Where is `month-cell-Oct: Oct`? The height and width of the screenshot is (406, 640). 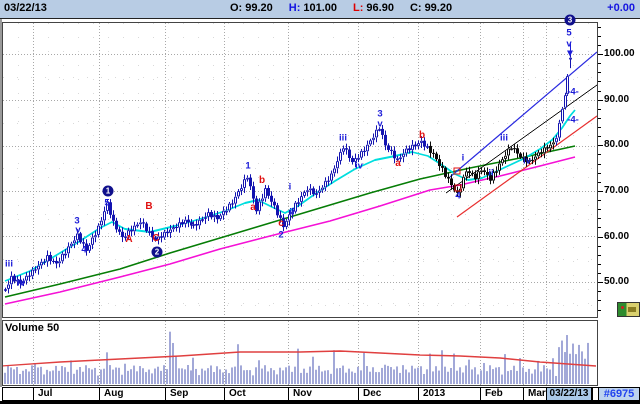 month-cell-Oct: Oct is located at coordinates (258, 394).